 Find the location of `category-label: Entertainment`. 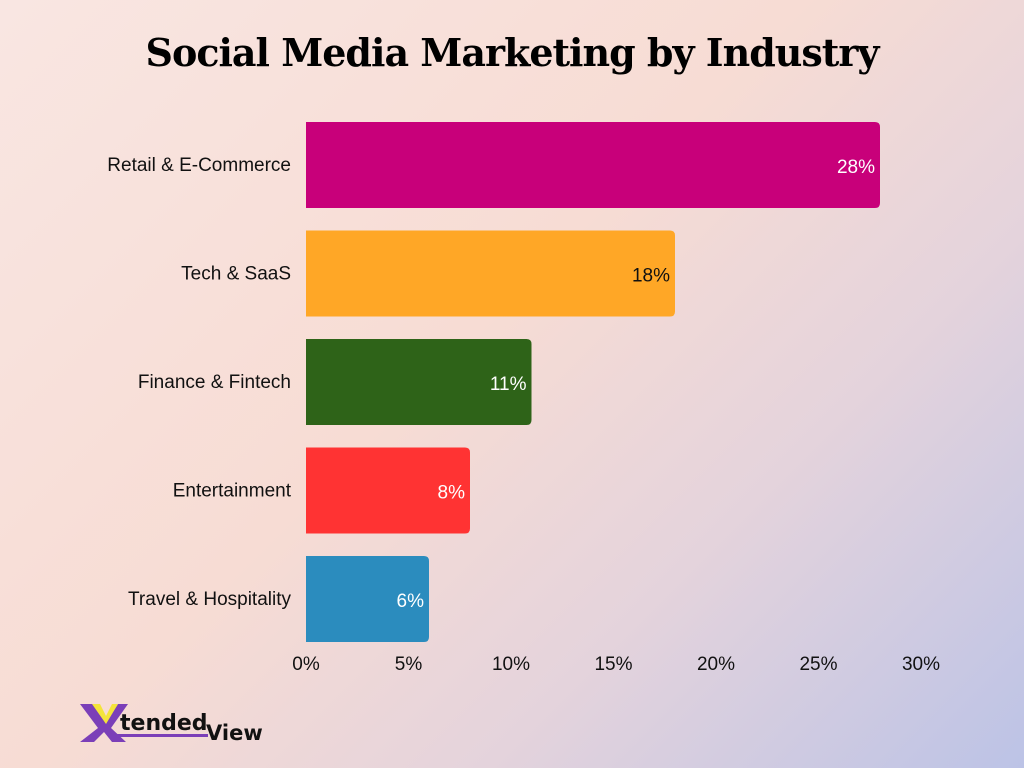

category-label: Entertainment is located at coordinates (232, 491).